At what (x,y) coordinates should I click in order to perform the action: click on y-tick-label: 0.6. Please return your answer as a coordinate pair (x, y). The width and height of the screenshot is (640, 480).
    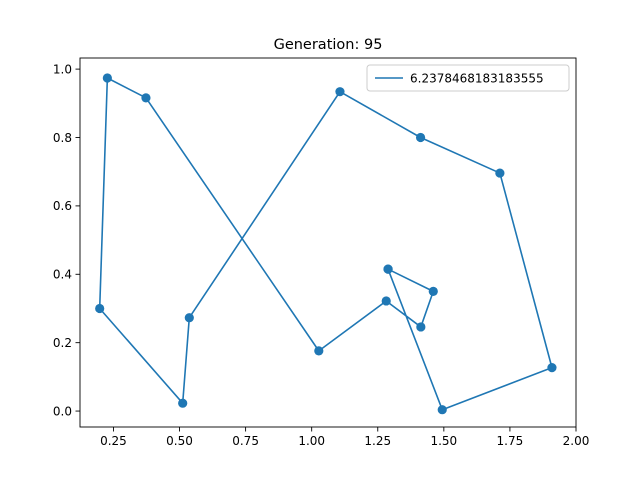
    Looking at the image, I should click on (62, 206).